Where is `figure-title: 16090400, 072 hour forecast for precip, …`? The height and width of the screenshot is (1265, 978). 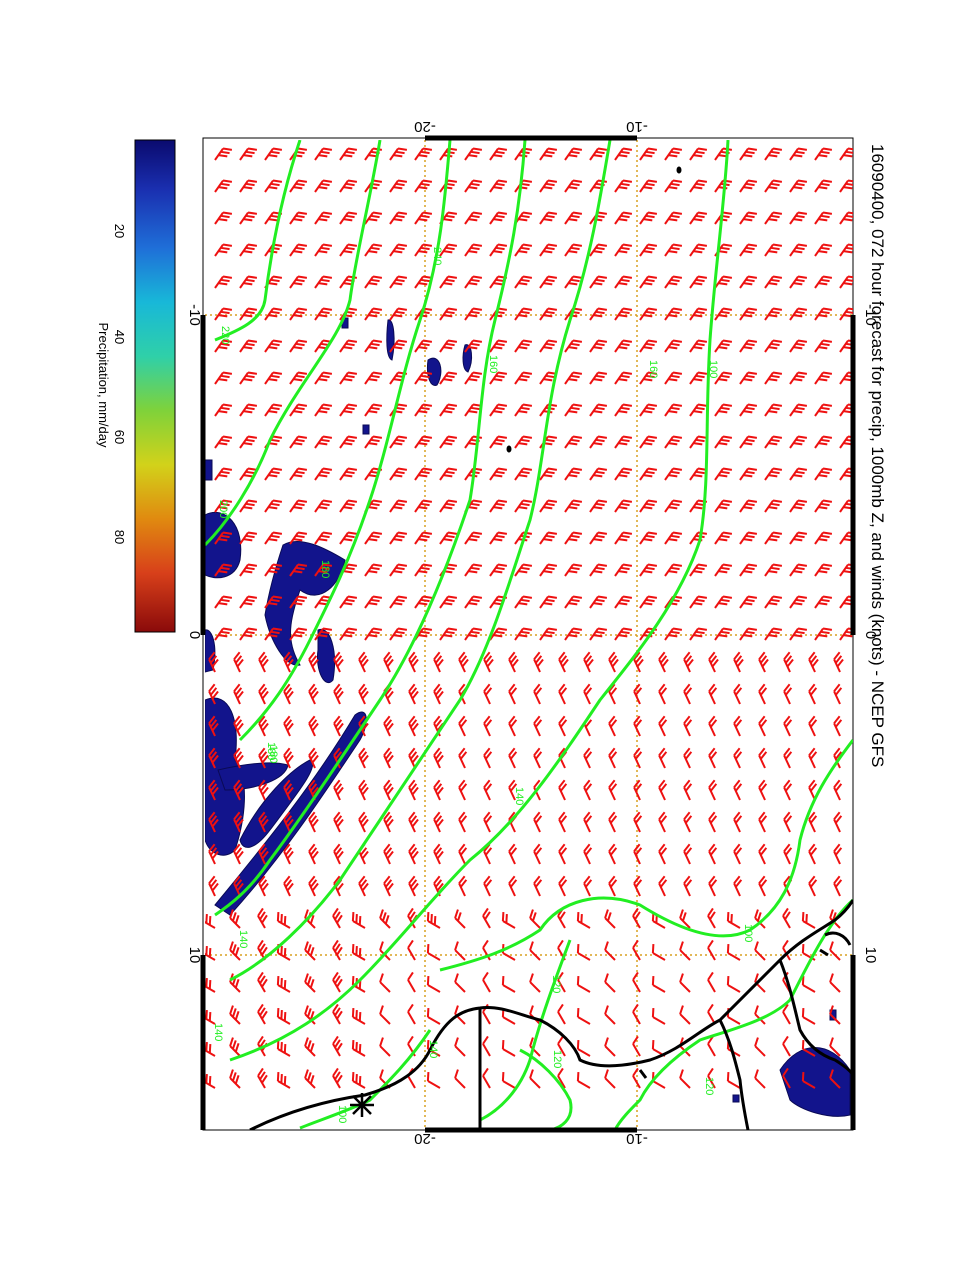
figure-title: 16090400, 072 hour forecast for precip, … is located at coordinates (877, 455).